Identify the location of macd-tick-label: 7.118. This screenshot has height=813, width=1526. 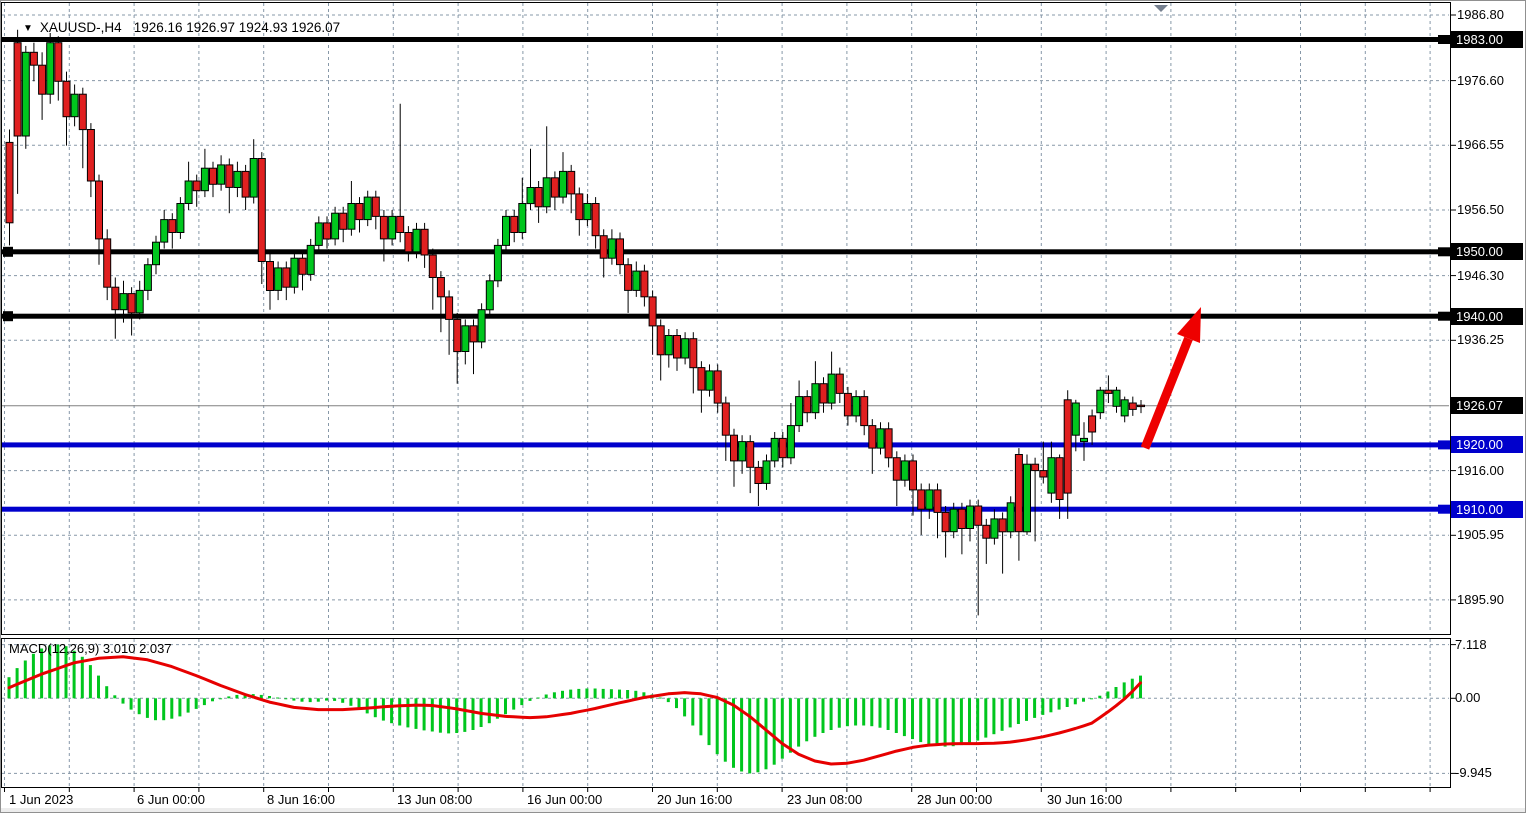
(1471, 644).